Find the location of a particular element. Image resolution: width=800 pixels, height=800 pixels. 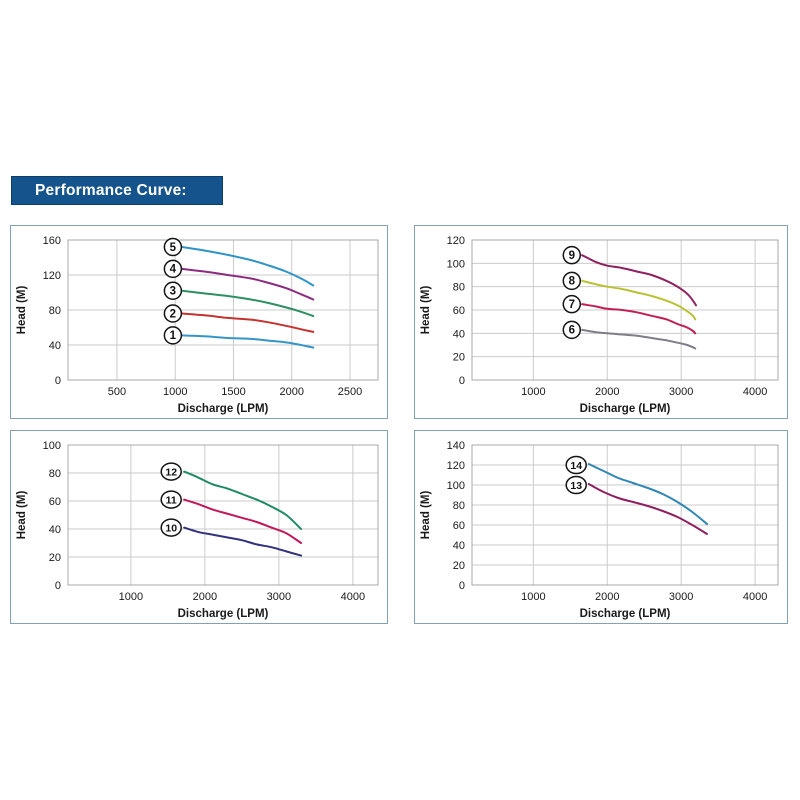

svg-text: 10 is located at coordinates (171, 528).